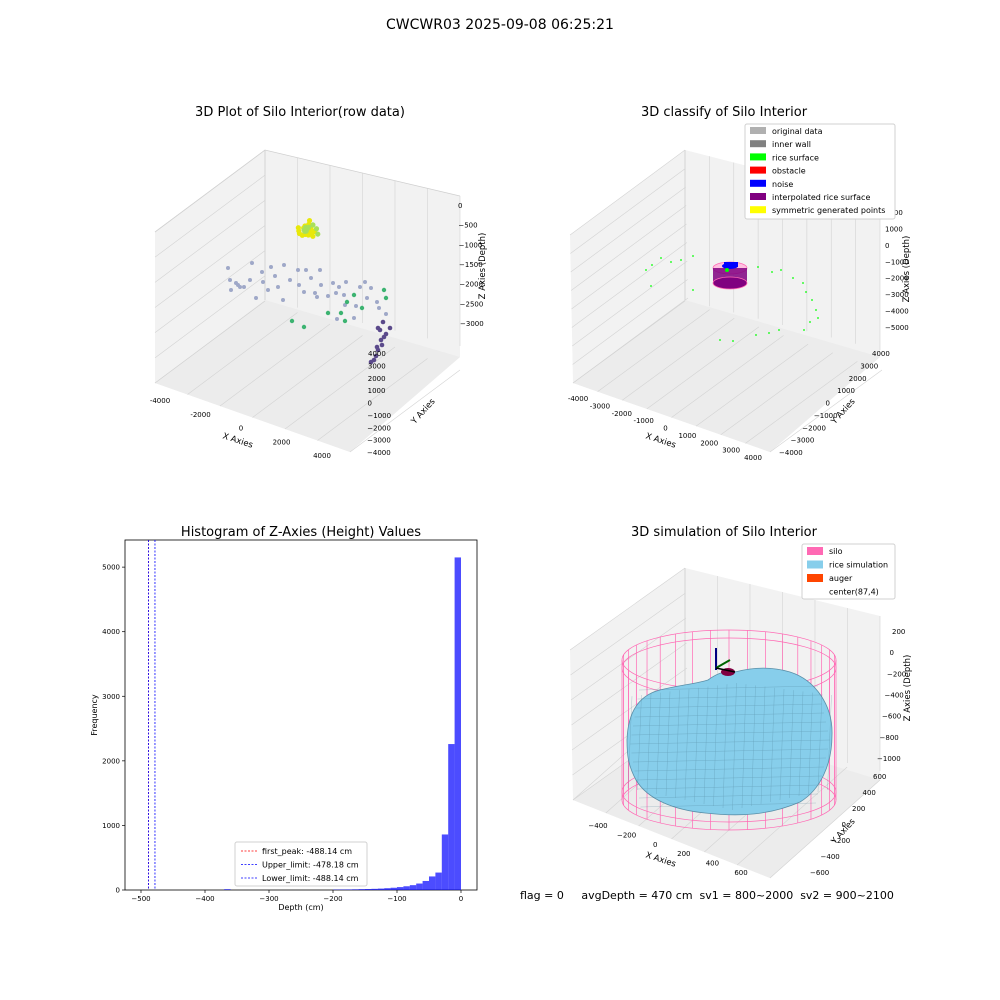 This screenshot has width=1000, height=1000. What do you see at coordinates (665, 429) in the screenshot?
I see `classify-x-tick: 0` at bounding box center [665, 429].